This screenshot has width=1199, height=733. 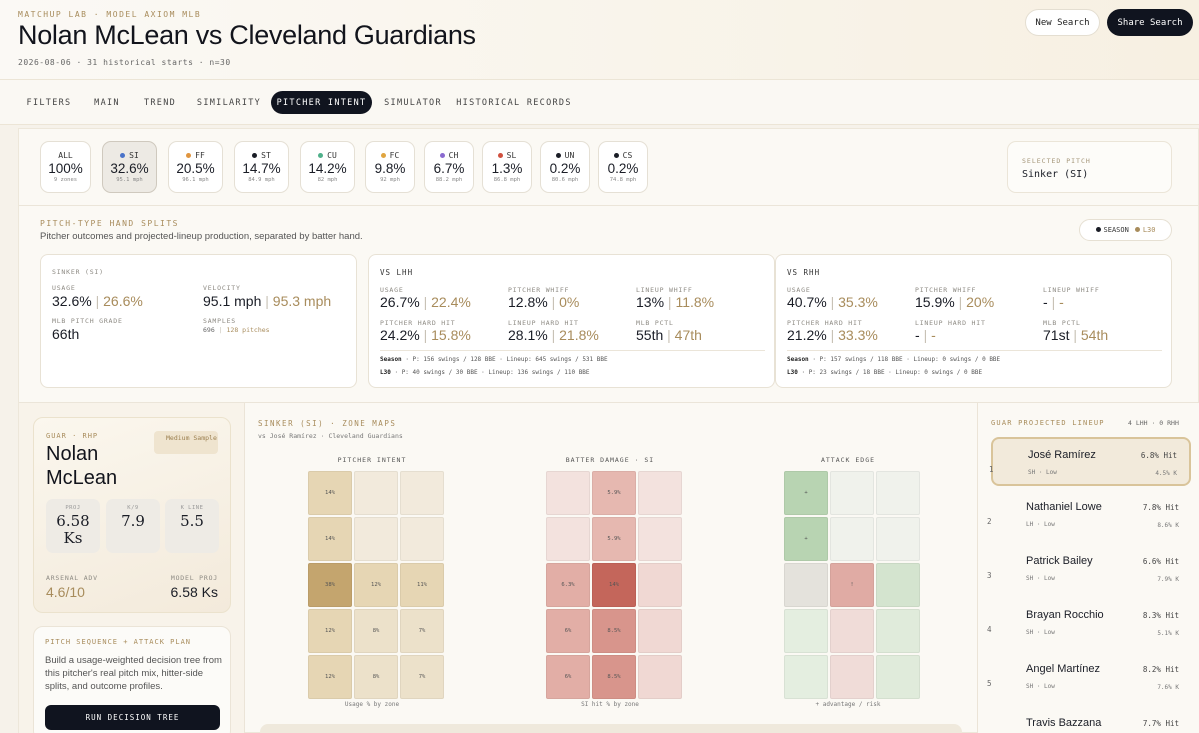 I want to click on pitch-chip-cu: CU 14.2% 82 mph, so click(x=327, y=167).